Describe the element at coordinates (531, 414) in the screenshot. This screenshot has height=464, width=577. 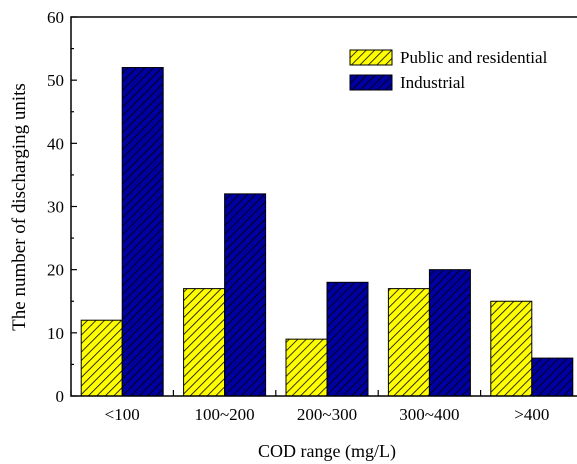
I see `x-tick-label-4: >400` at that location.